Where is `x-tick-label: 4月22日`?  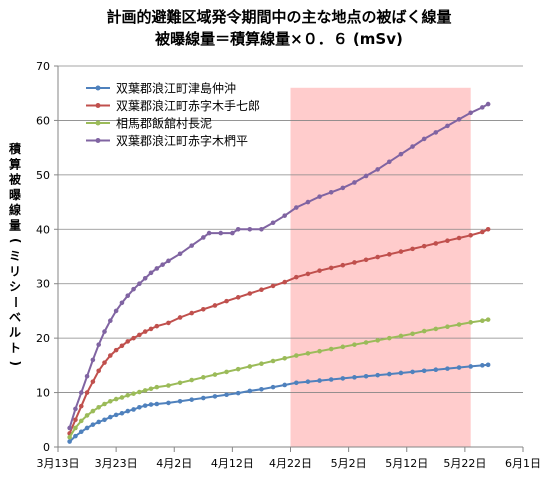 x-tick-label: 4月22日 is located at coordinates (290, 463).